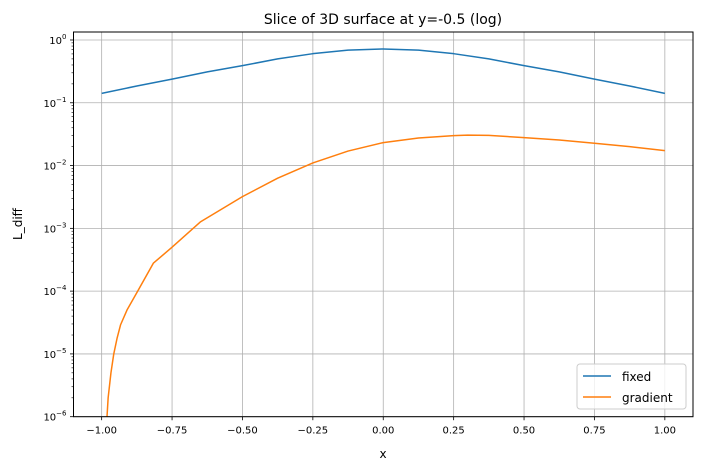 The width and height of the screenshot is (702, 474). What do you see at coordinates (61, 351) in the screenshot?
I see `y-tick-exponent: −5` at bounding box center [61, 351].